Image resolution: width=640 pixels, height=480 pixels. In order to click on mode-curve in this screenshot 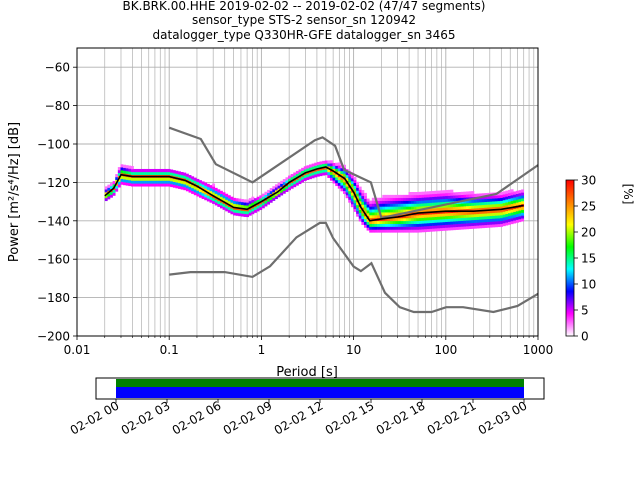, I will do `click(314, 194)`.